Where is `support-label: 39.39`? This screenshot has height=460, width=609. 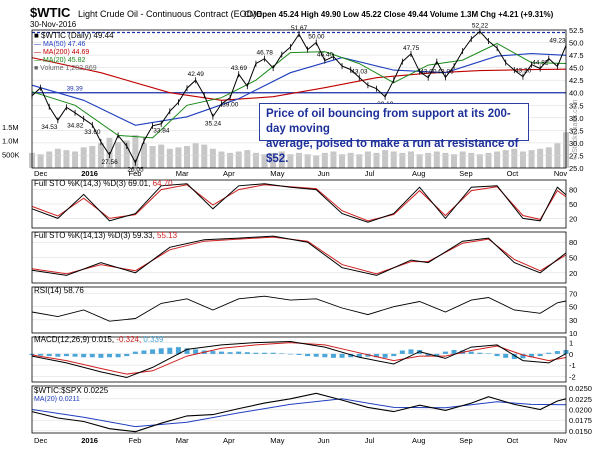
support-label: 39.39 is located at coordinates (74, 89).